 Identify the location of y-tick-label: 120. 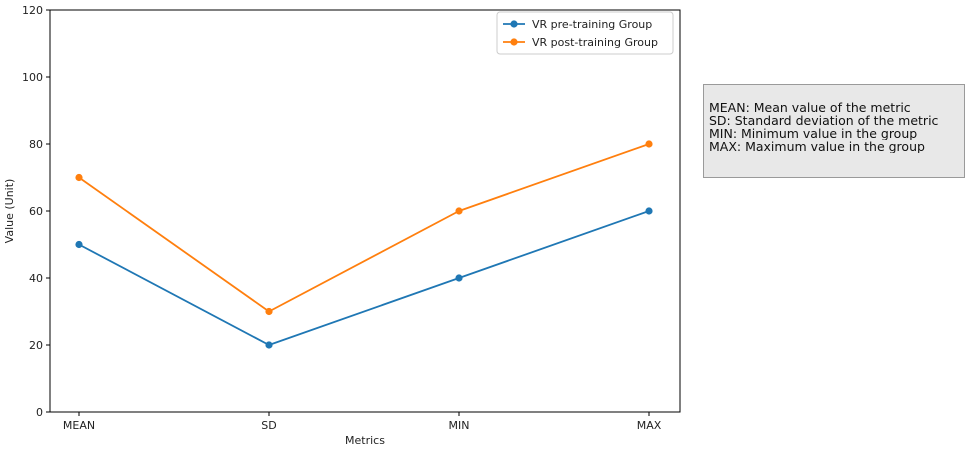
(32, 10).